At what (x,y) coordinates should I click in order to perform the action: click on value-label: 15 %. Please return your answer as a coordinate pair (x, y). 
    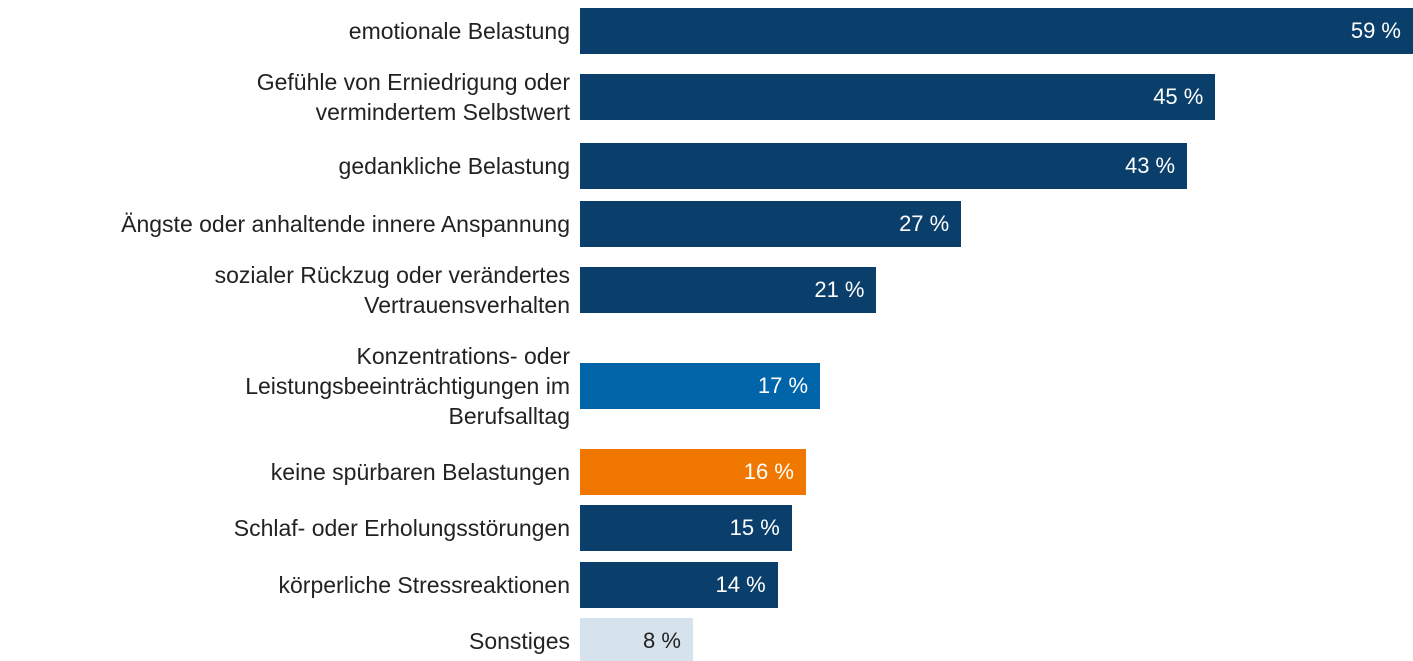
    Looking at the image, I should click on (754, 527).